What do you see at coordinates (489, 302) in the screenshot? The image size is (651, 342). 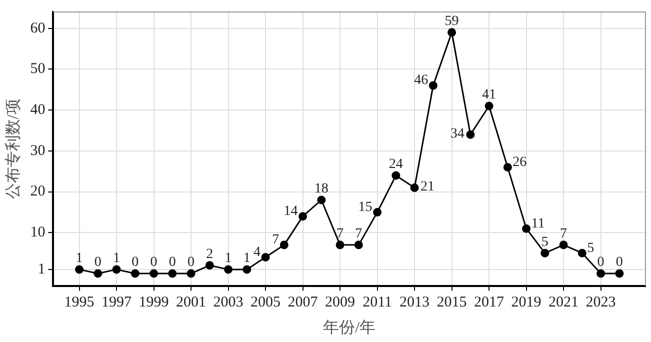 I see `x-tick-label: 2017` at bounding box center [489, 302].